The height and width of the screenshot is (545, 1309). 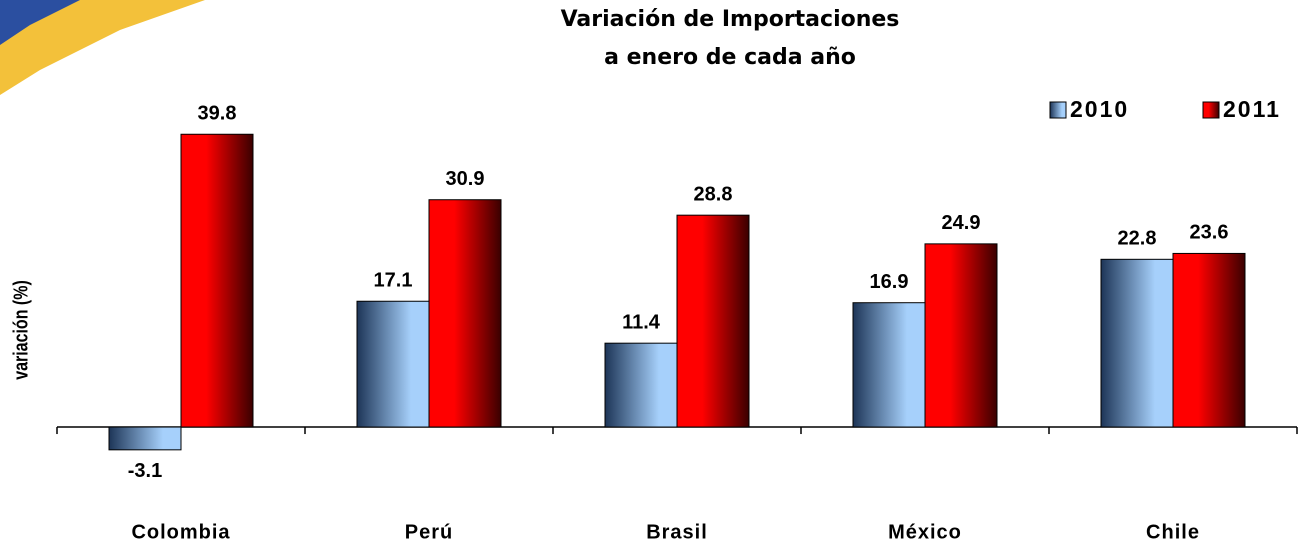 I want to click on data-label: -3.1, so click(x=145, y=471).